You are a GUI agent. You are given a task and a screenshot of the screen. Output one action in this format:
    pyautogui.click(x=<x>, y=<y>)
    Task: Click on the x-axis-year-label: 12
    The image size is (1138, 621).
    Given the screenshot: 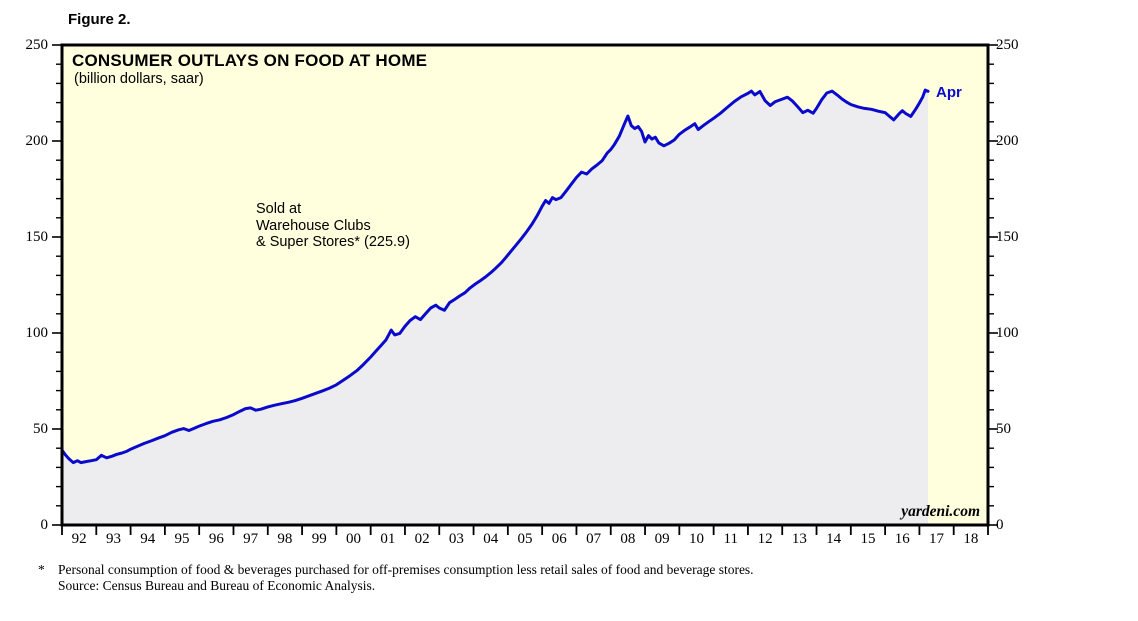 What is the action you would take?
    pyautogui.click(x=765, y=539)
    